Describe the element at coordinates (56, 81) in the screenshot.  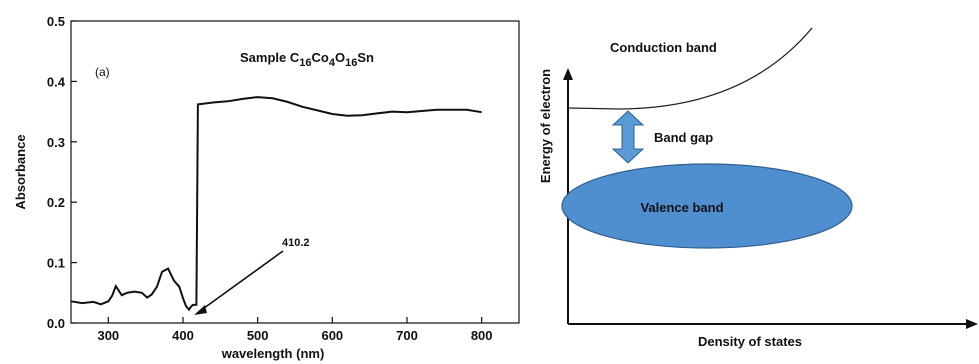
I see `y-tick-label: 0.4` at that location.